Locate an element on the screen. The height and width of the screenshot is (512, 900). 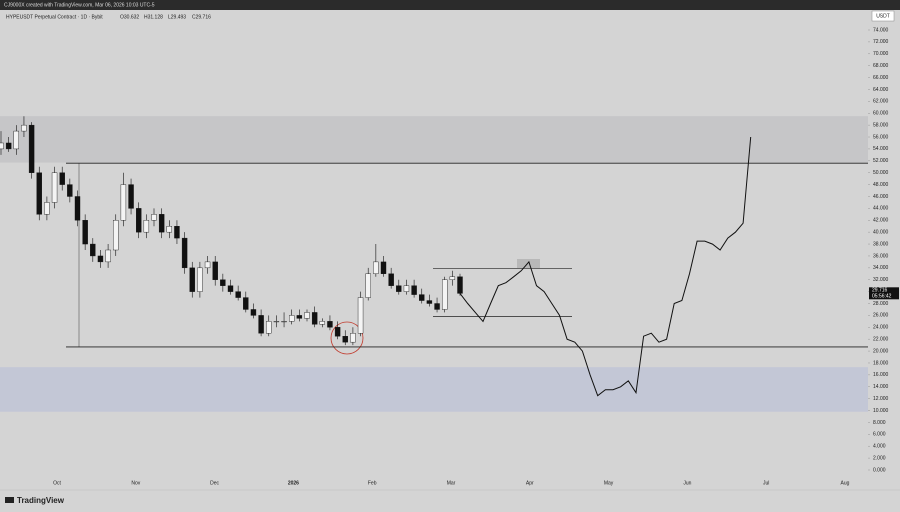
y-tick-label: 28.000 is located at coordinates (881, 304).